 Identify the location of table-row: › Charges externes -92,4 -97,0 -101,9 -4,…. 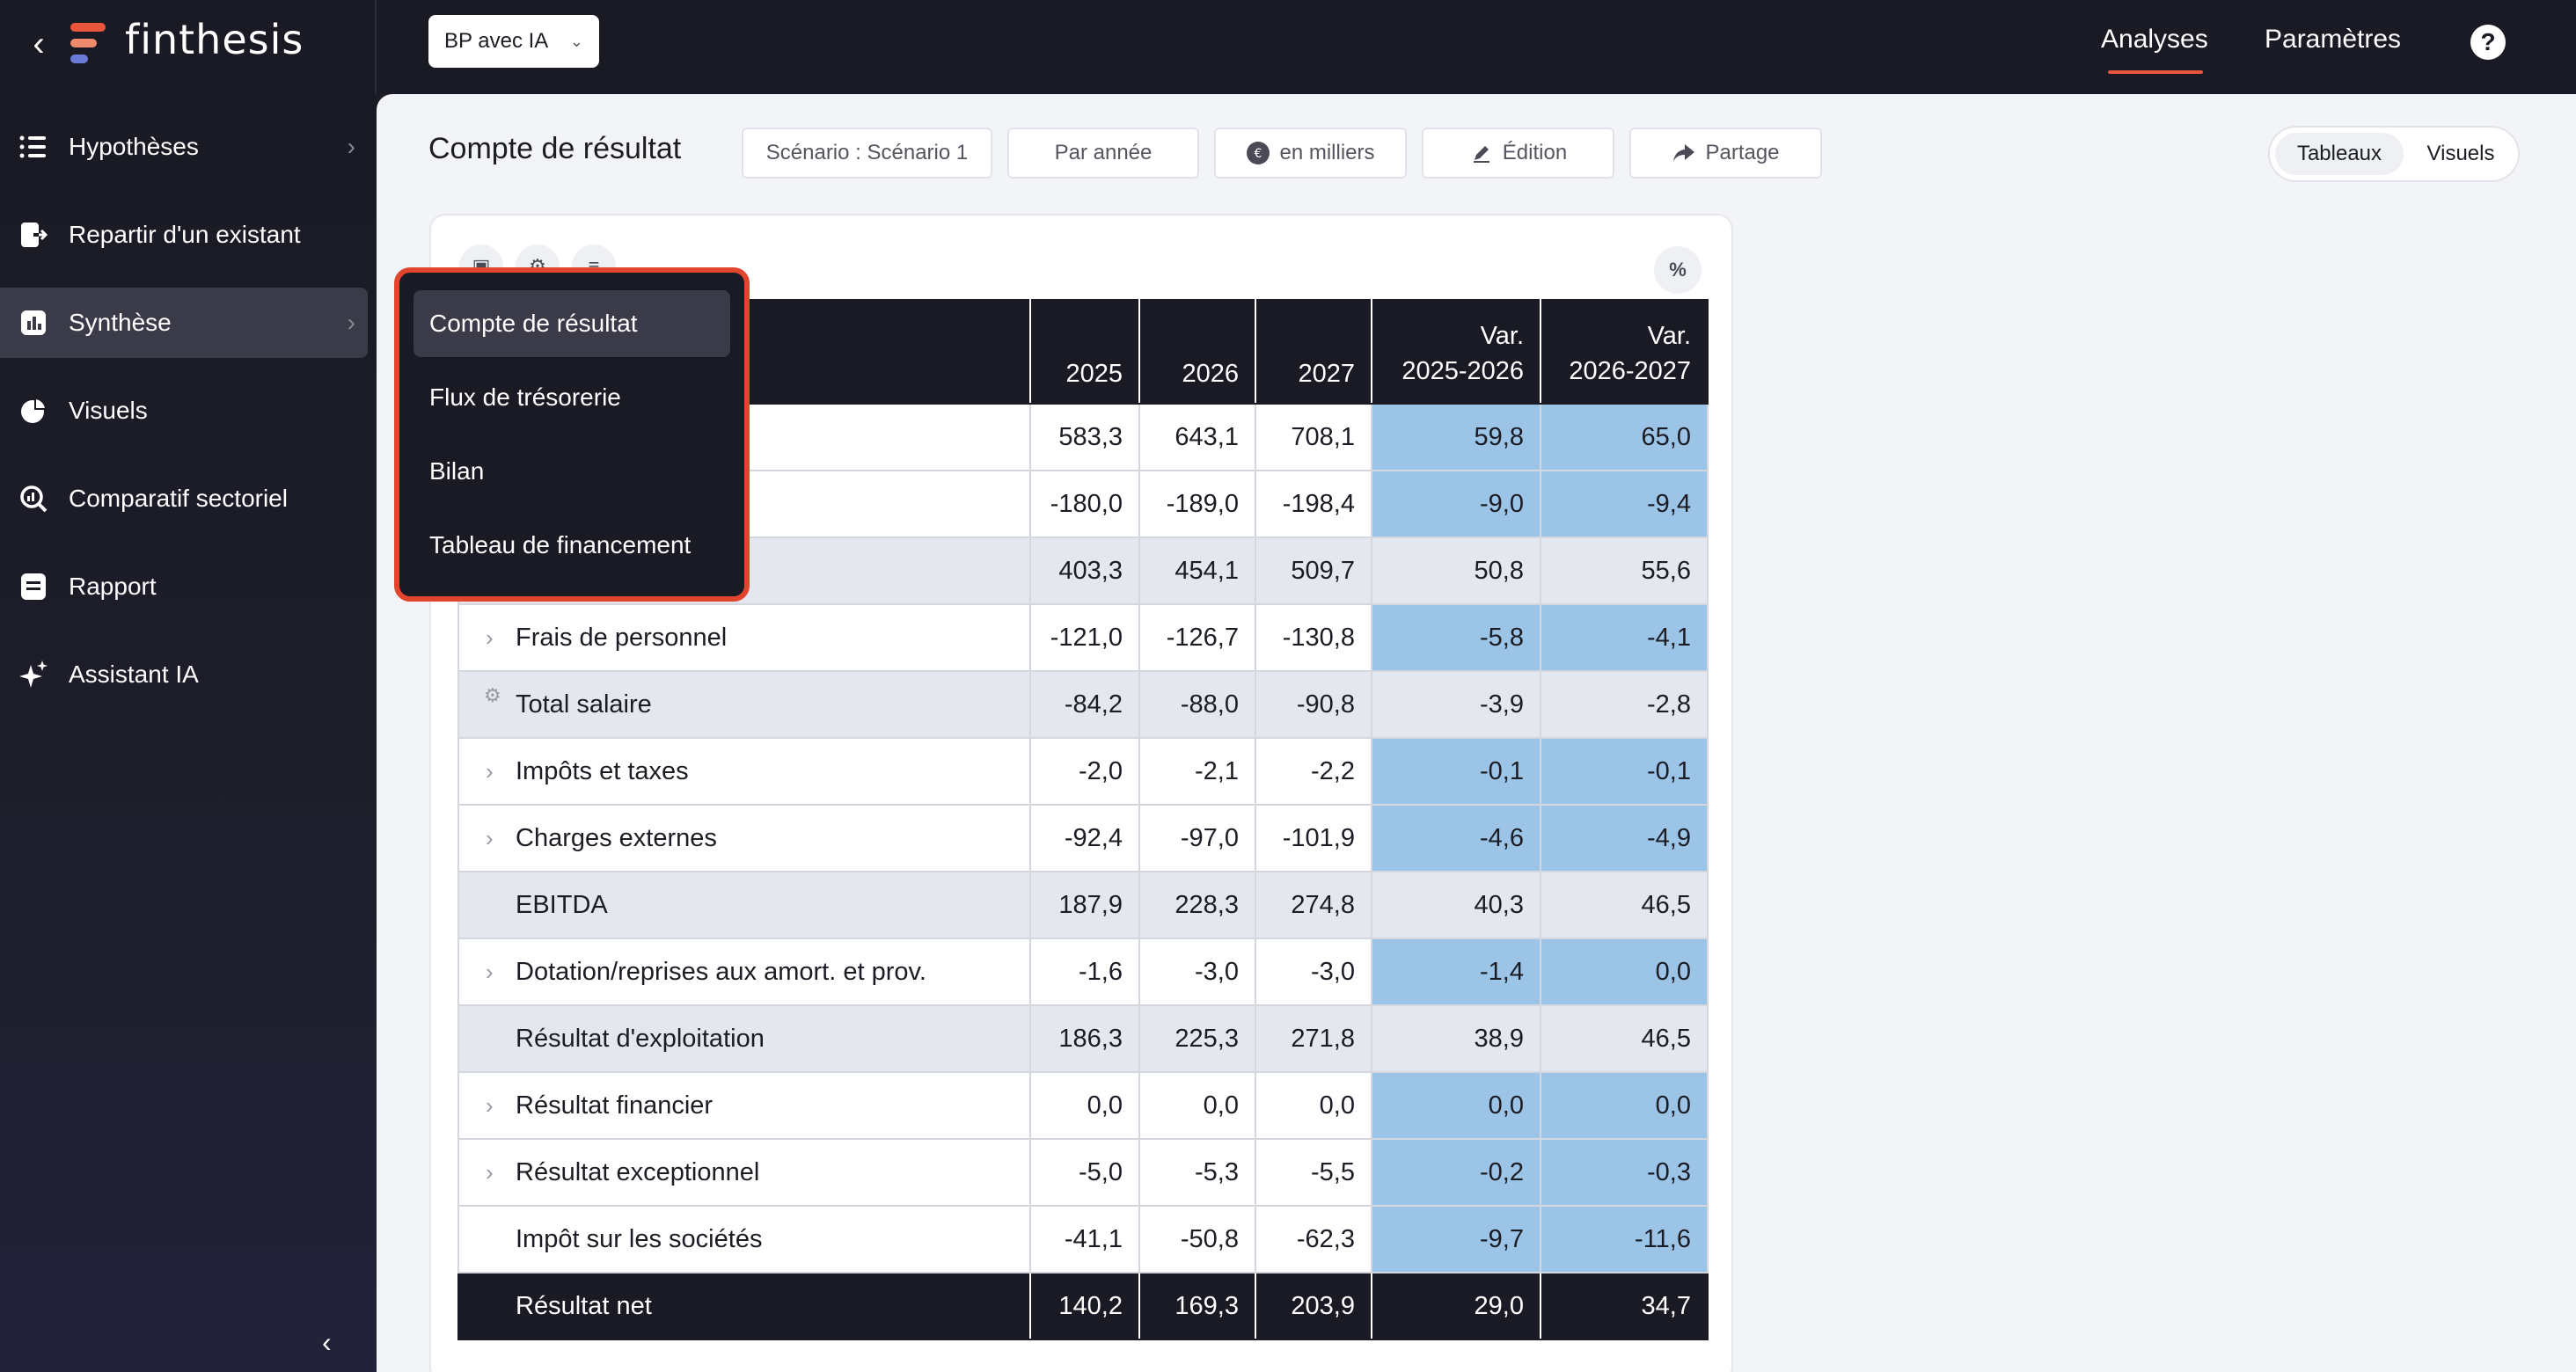
(1083, 838).